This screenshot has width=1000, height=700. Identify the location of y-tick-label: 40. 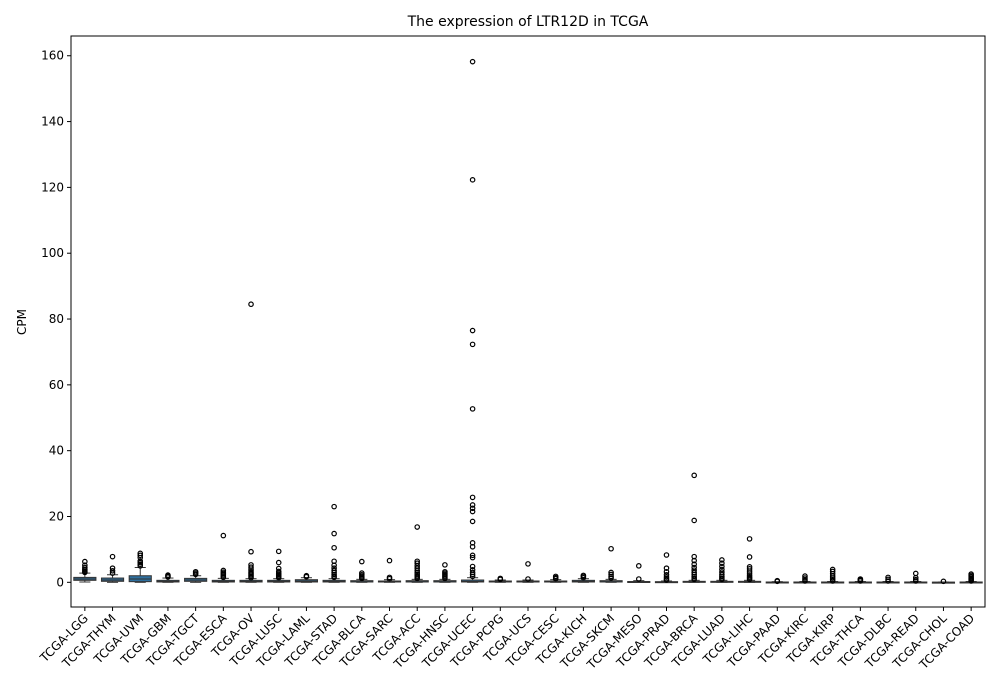
(56, 451).